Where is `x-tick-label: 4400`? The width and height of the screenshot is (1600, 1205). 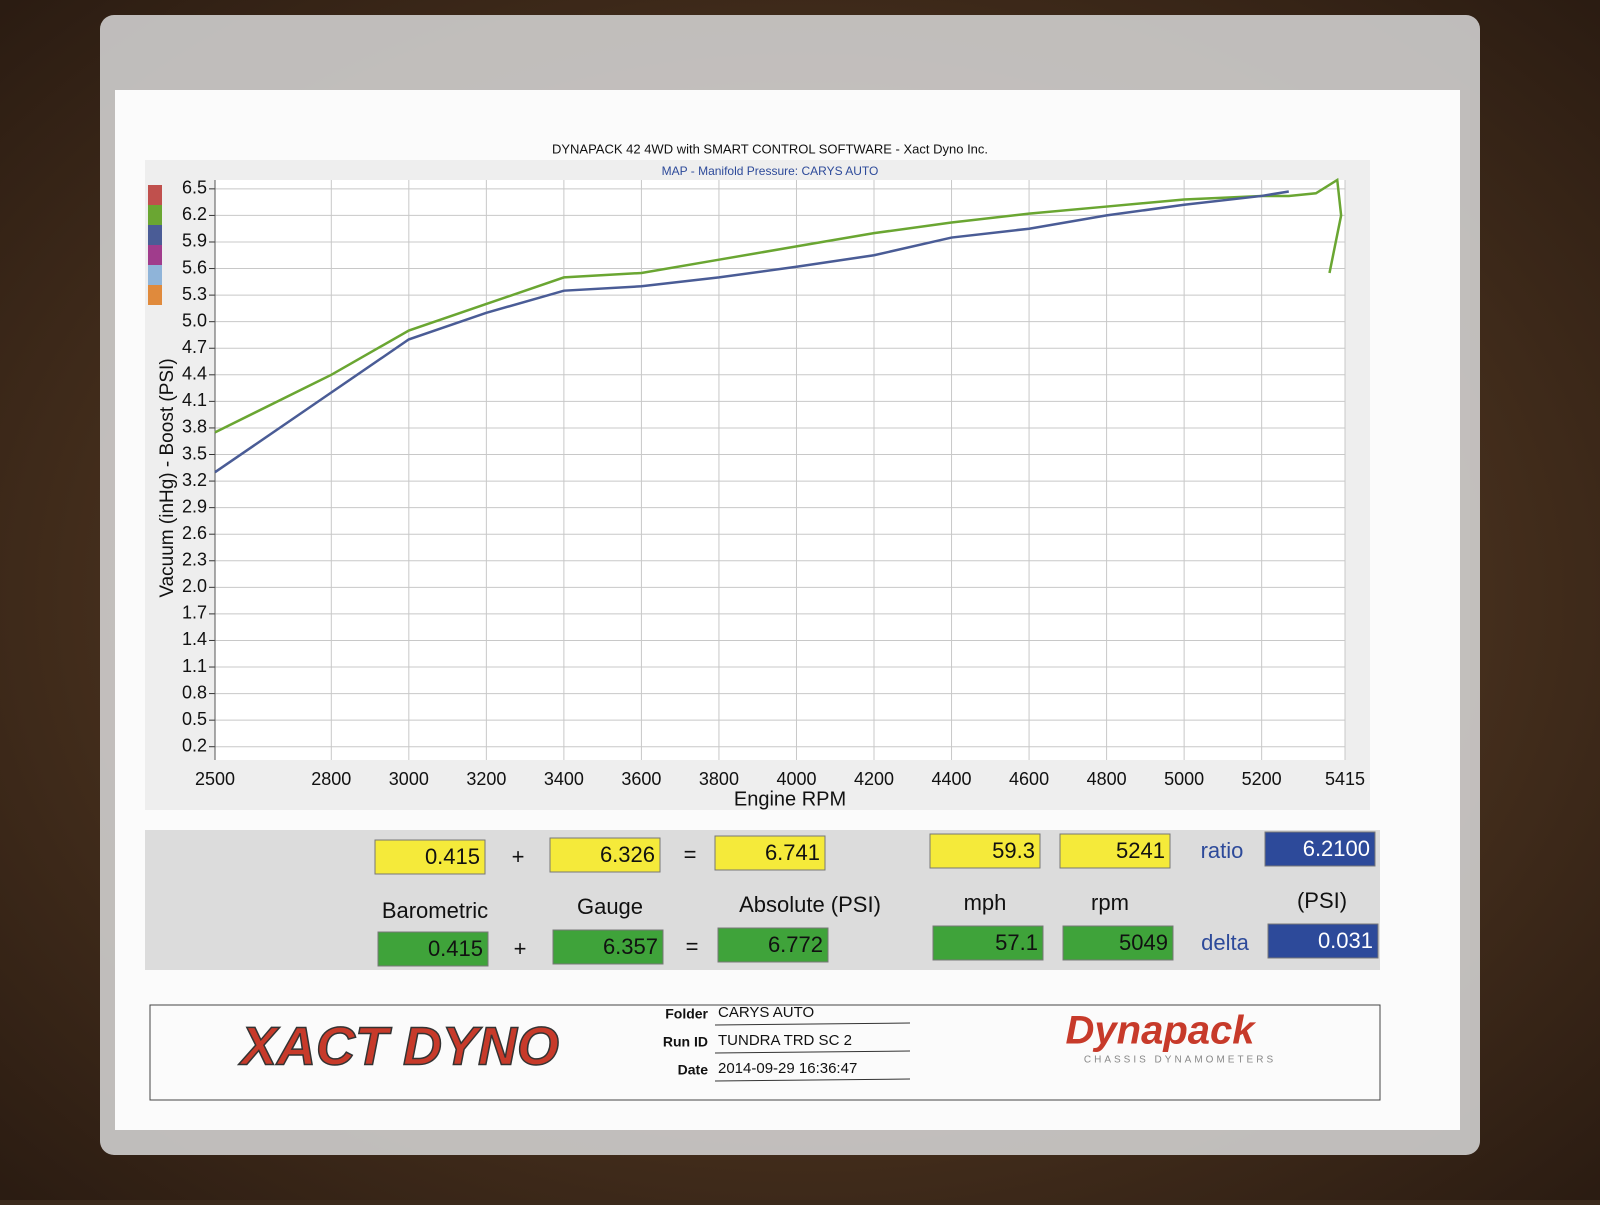
x-tick-label: 4400 is located at coordinates (952, 779).